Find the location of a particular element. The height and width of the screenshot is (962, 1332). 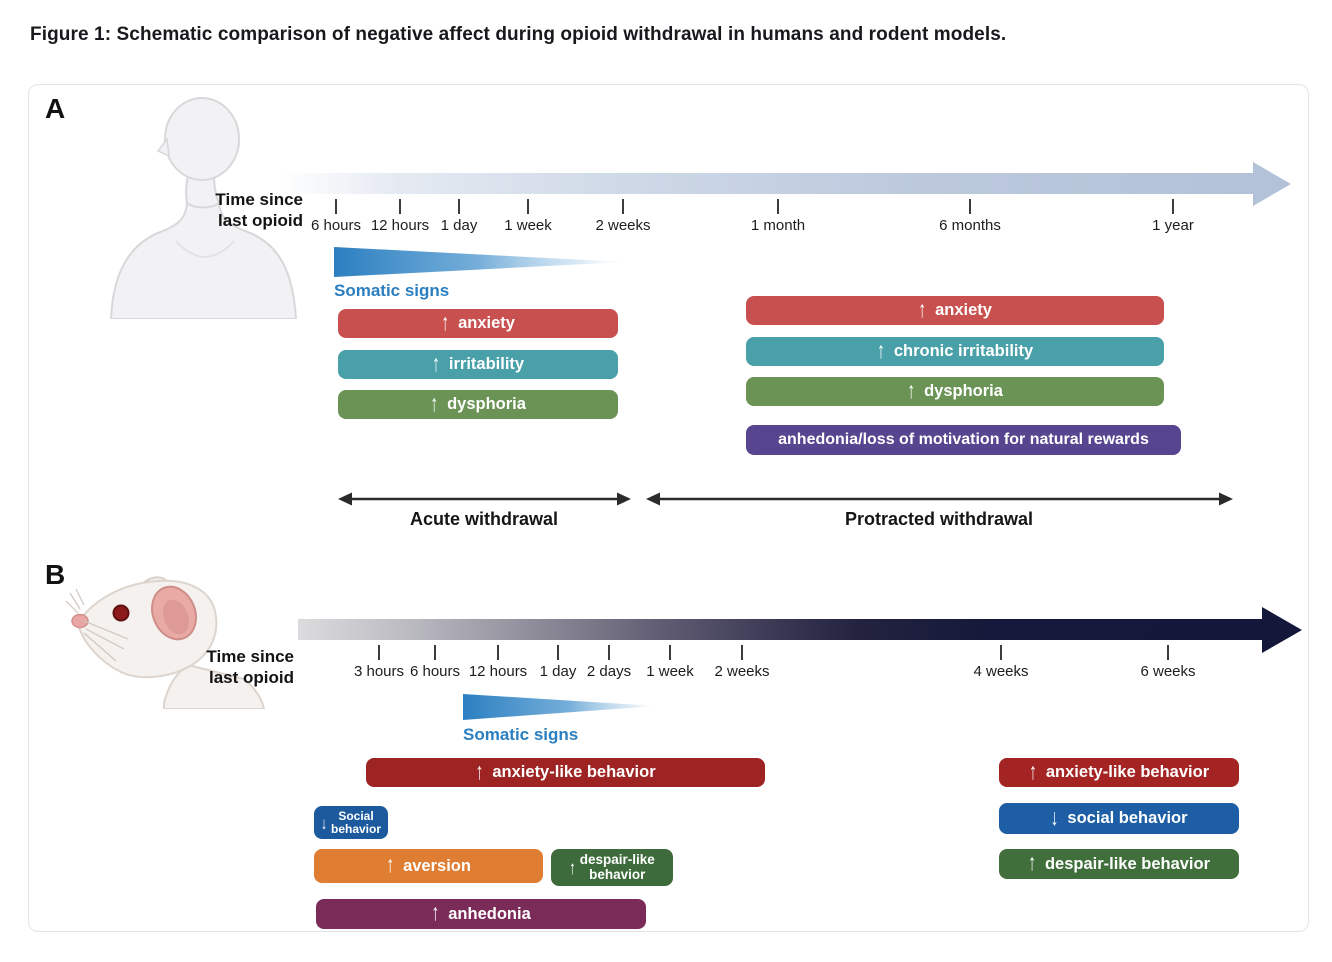

bar-label-line2: behavior is located at coordinates (355, 828).